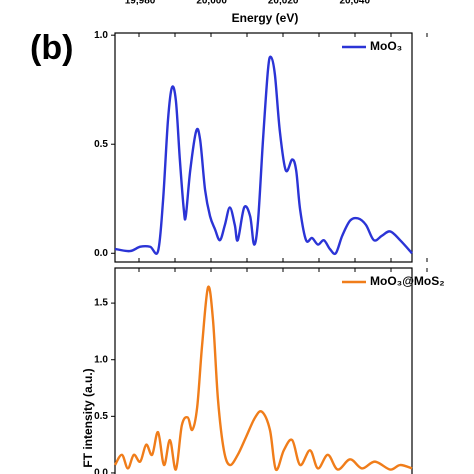  Describe the element at coordinates (386, 46) in the screenshot. I see `legend-label: MoO₃` at that location.